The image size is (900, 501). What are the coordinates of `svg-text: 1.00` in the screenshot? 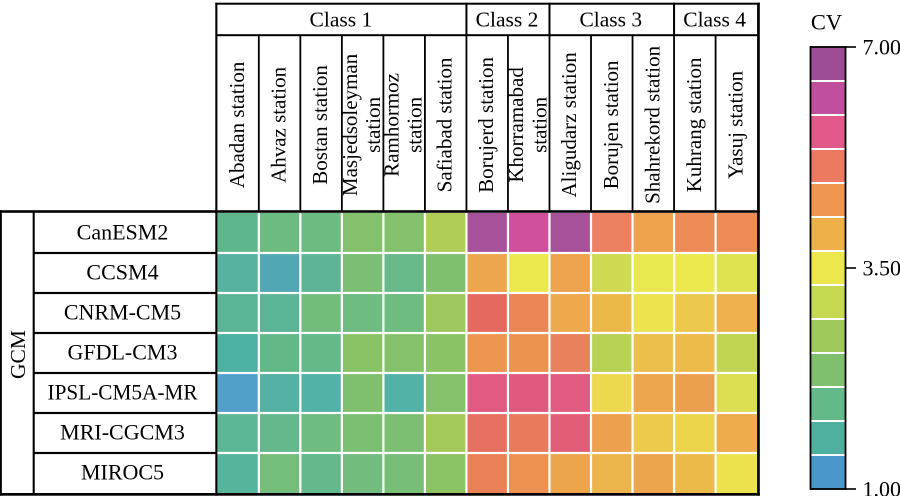 It's located at (881, 487).